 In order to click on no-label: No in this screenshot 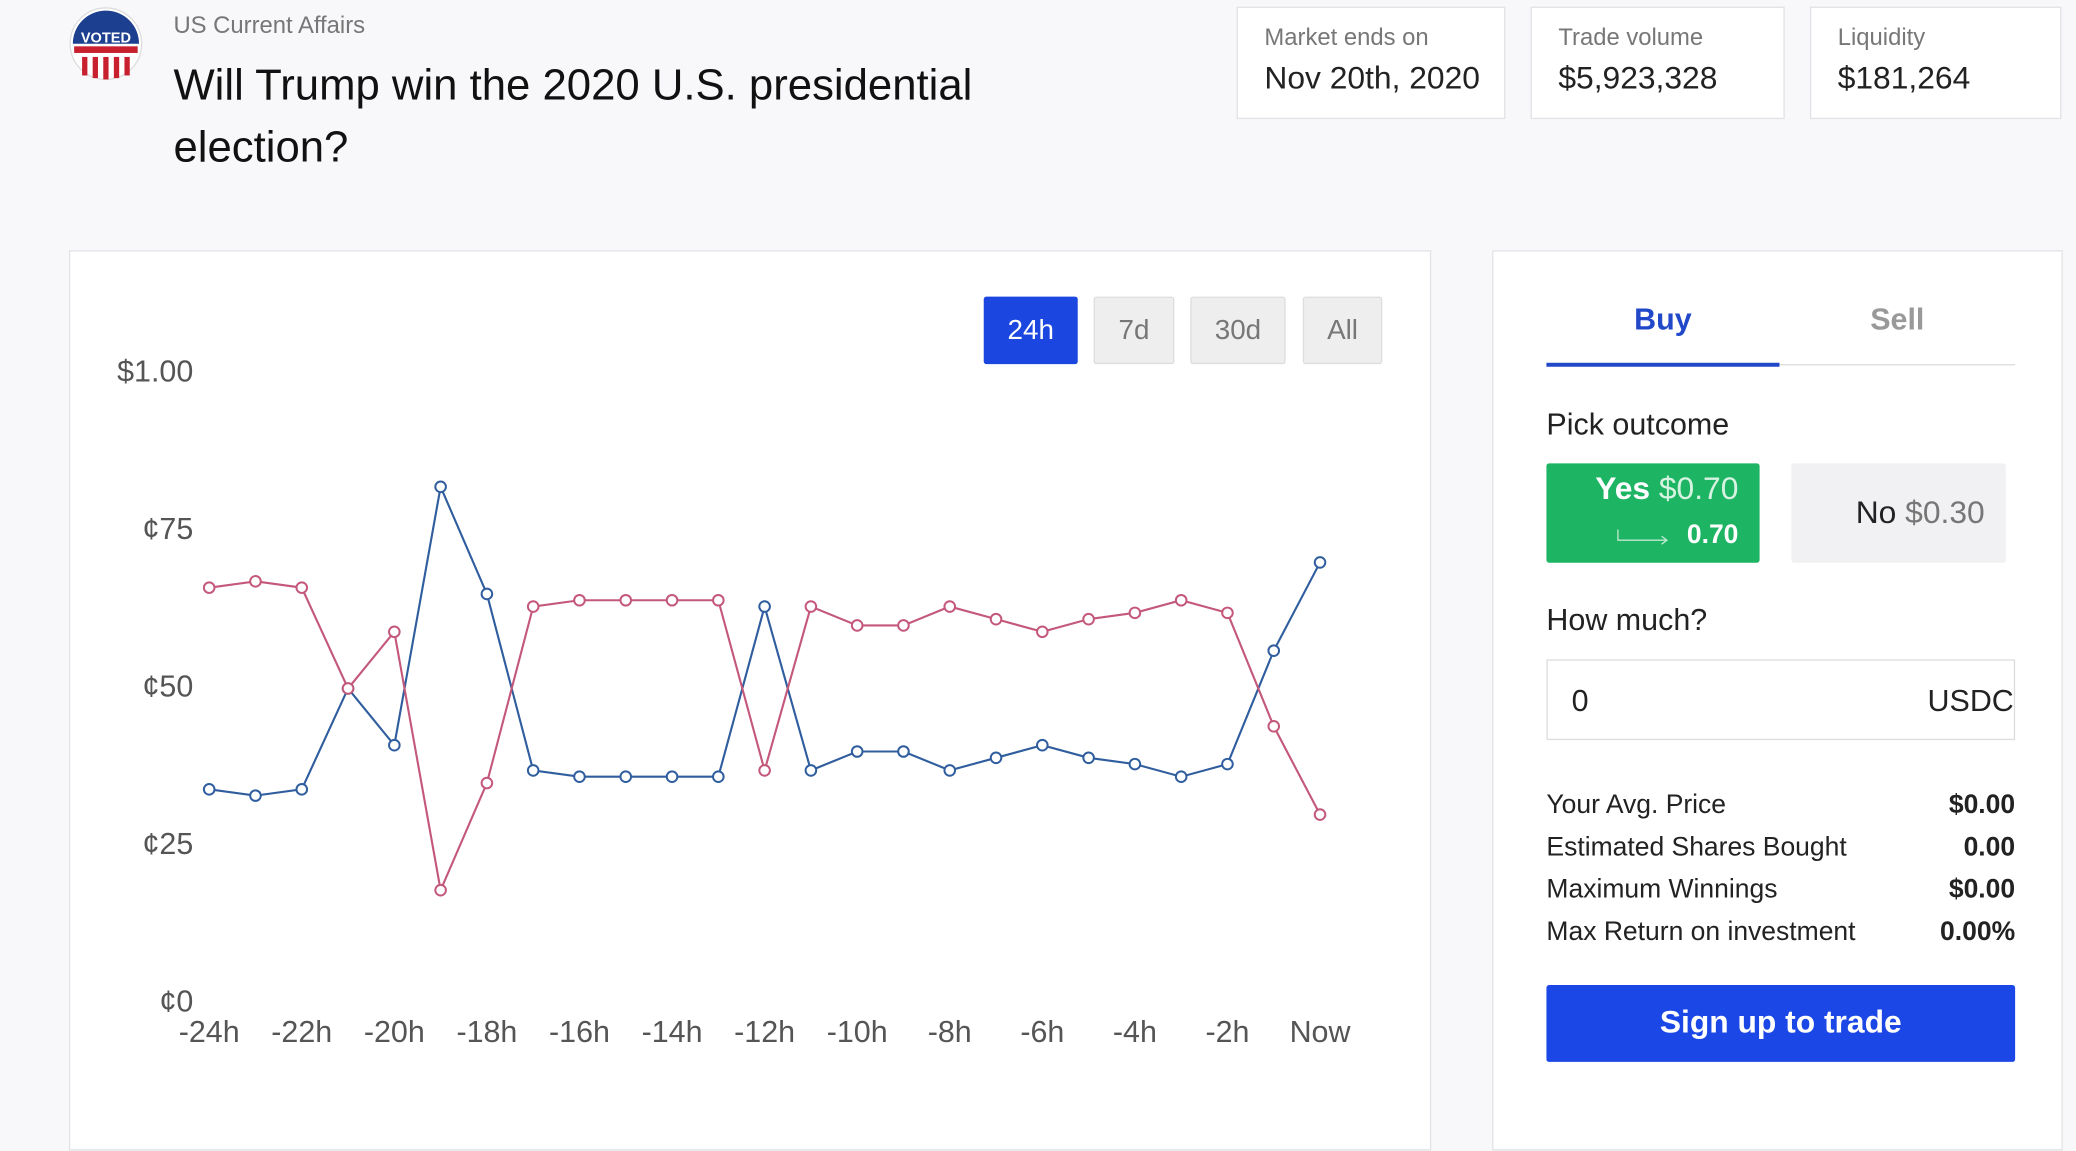, I will do `click(1876, 512)`.